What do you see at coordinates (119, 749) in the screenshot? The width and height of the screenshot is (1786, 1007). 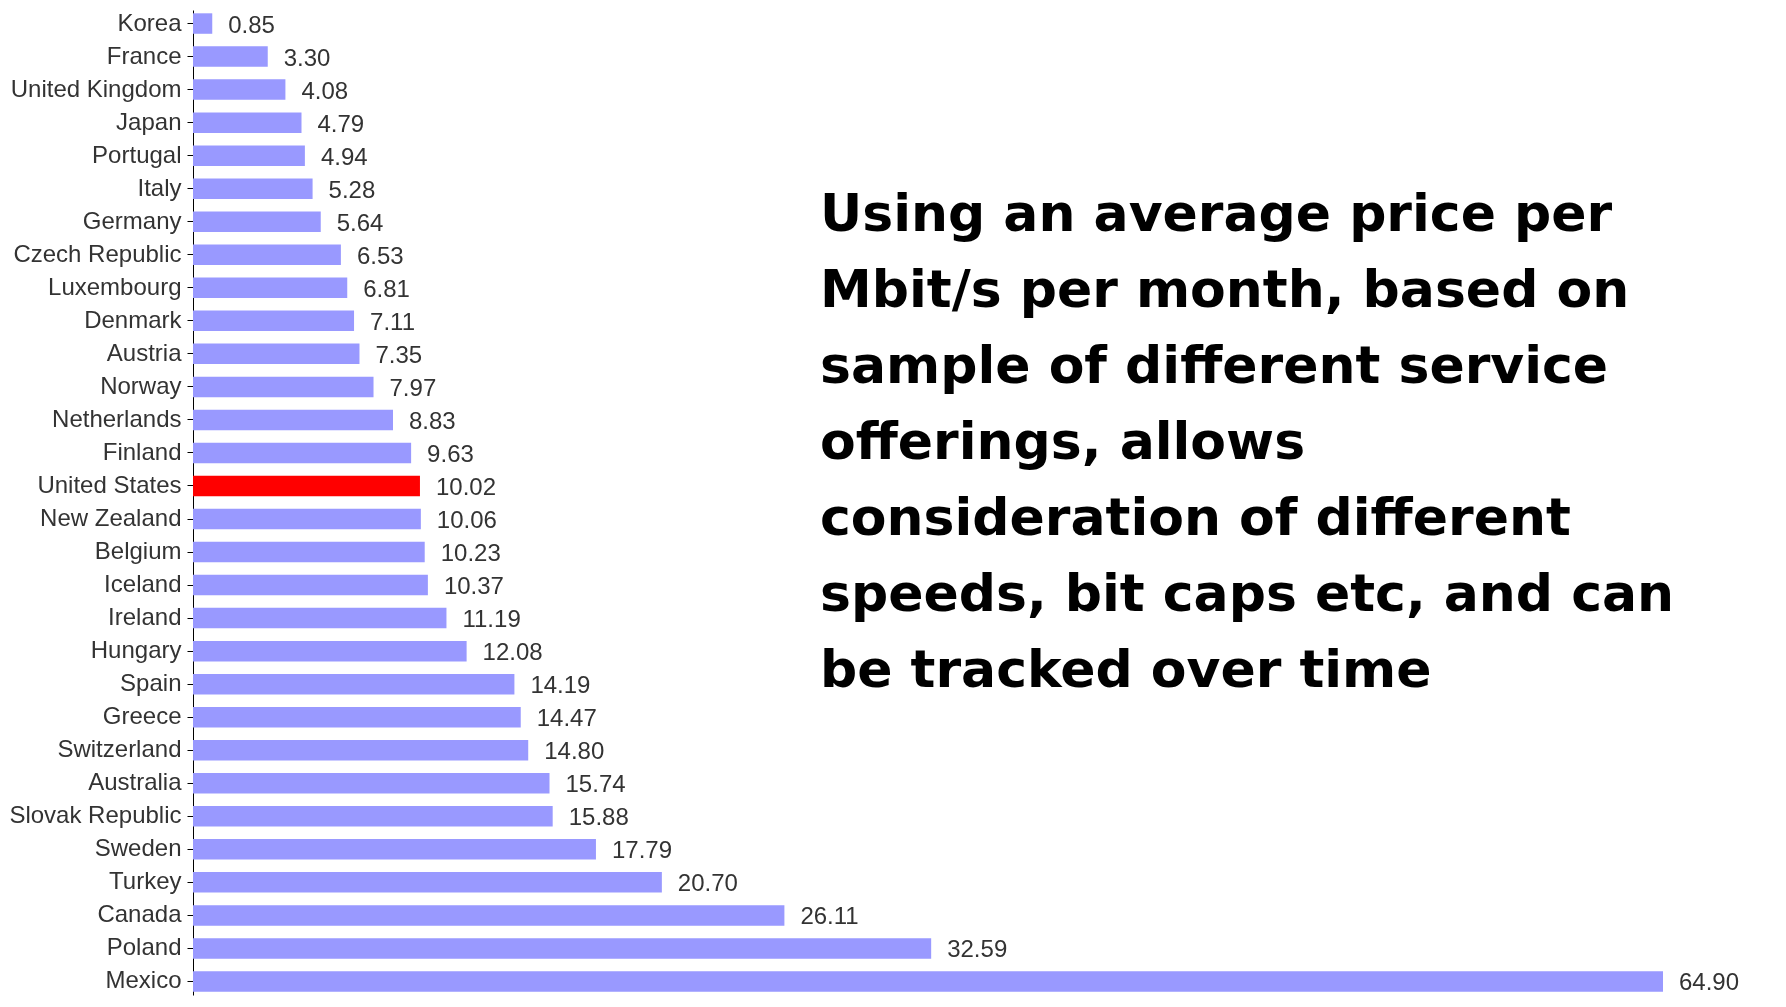 I see `y-tick-label: Switzerland` at bounding box center [119, 749].